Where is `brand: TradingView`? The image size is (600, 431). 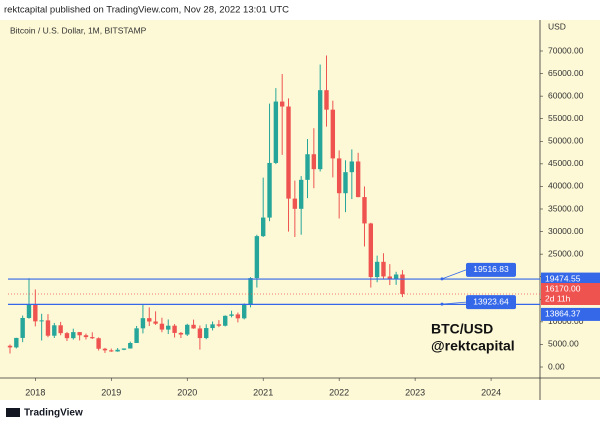
brand: TradingView is located at coordinates (53, 413).